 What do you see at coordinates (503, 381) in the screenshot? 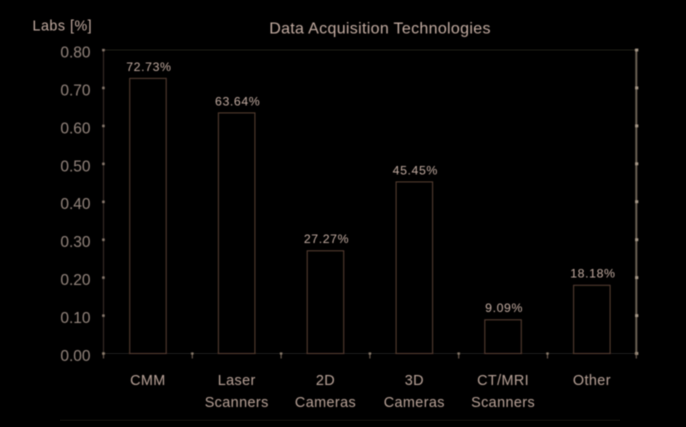
I see `svg-text: CT/MRI` at bounding box center [503, 381].